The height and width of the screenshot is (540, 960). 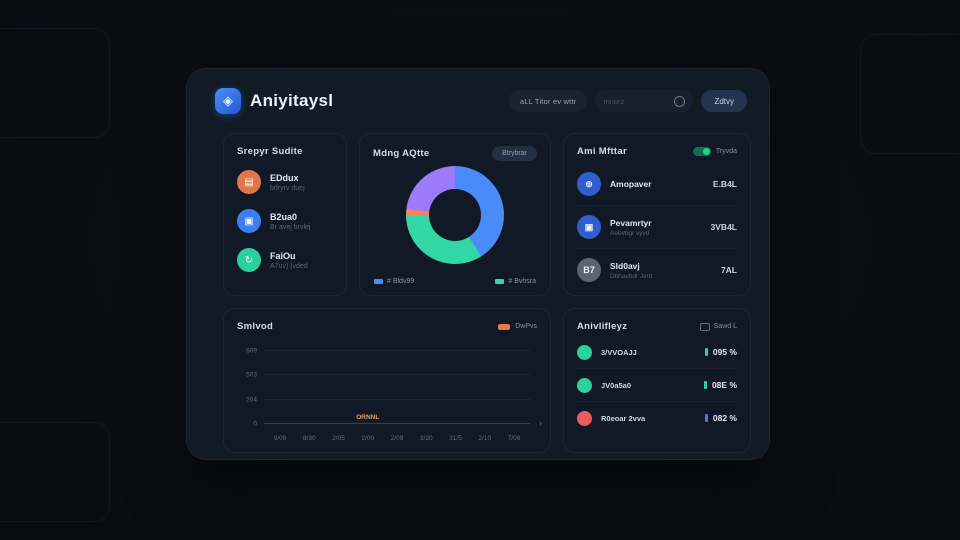 What do you see at coordinates (680, 101) in the screenshot?
I see `search-icon` at bounding box center [680, 101].